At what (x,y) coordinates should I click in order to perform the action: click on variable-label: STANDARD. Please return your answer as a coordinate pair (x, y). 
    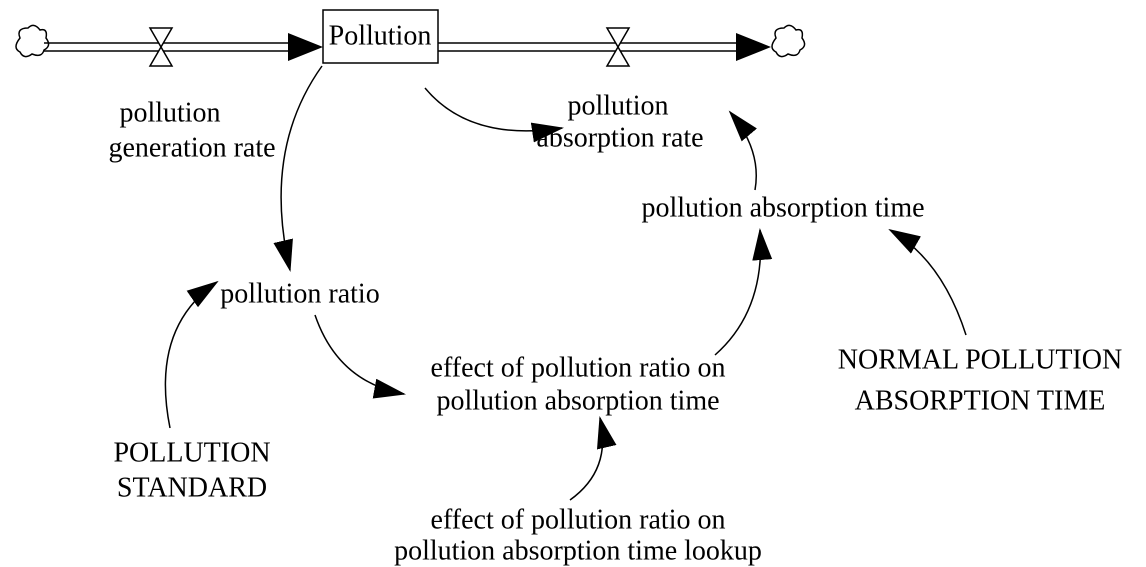
    Looking at the image, I should click on (192, 487).